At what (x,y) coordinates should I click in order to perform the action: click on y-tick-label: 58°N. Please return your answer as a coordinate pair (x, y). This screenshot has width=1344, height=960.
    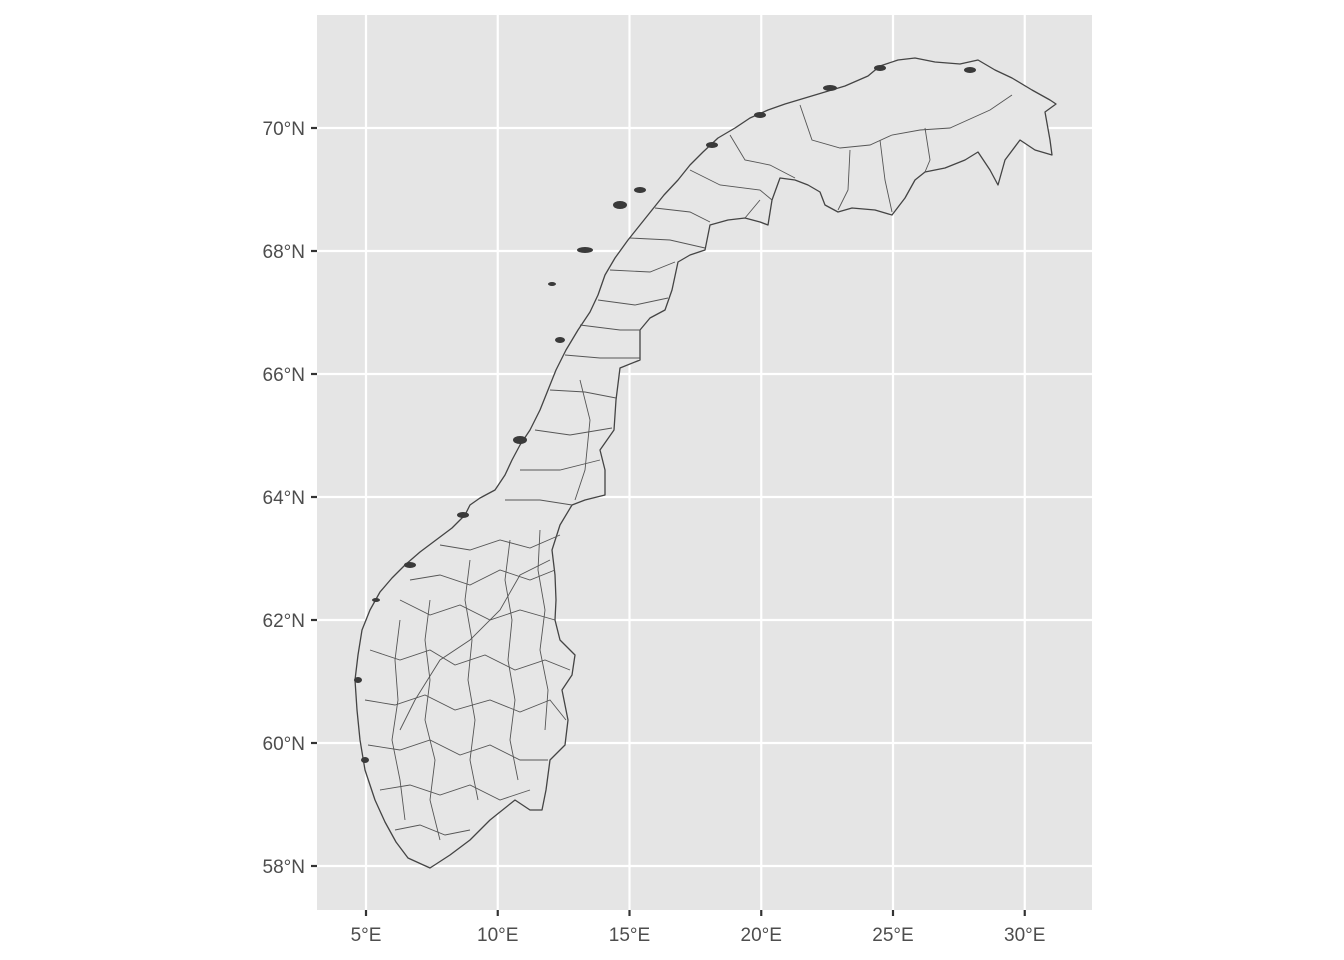
    Looking at the image, I should click on (284, 867).